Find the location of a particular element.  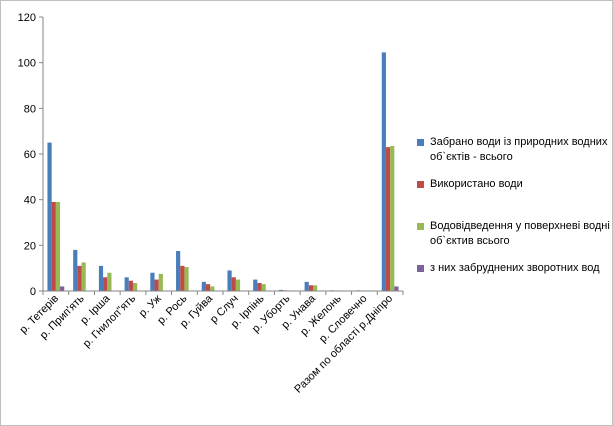

legend-item: Використано води is located at coordinates (514, 184).